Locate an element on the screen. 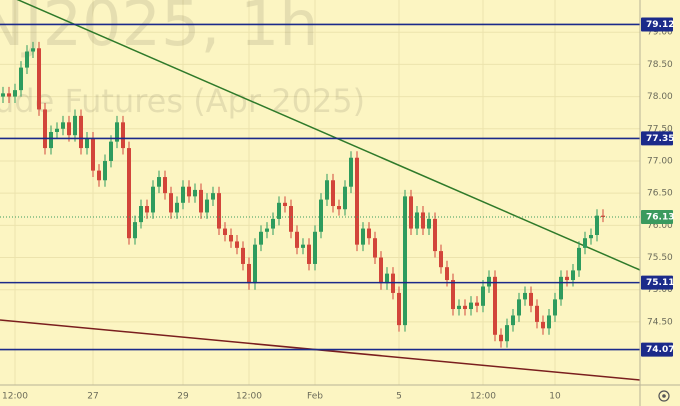  level-label: 74.07 is located at coordinates (660, 350).